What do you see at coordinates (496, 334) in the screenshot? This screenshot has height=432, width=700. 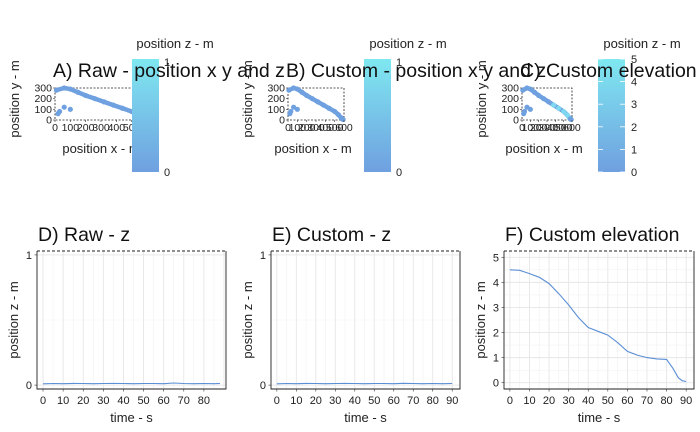 I see `y-tick-label: 2` at bounding box center [496, 334].